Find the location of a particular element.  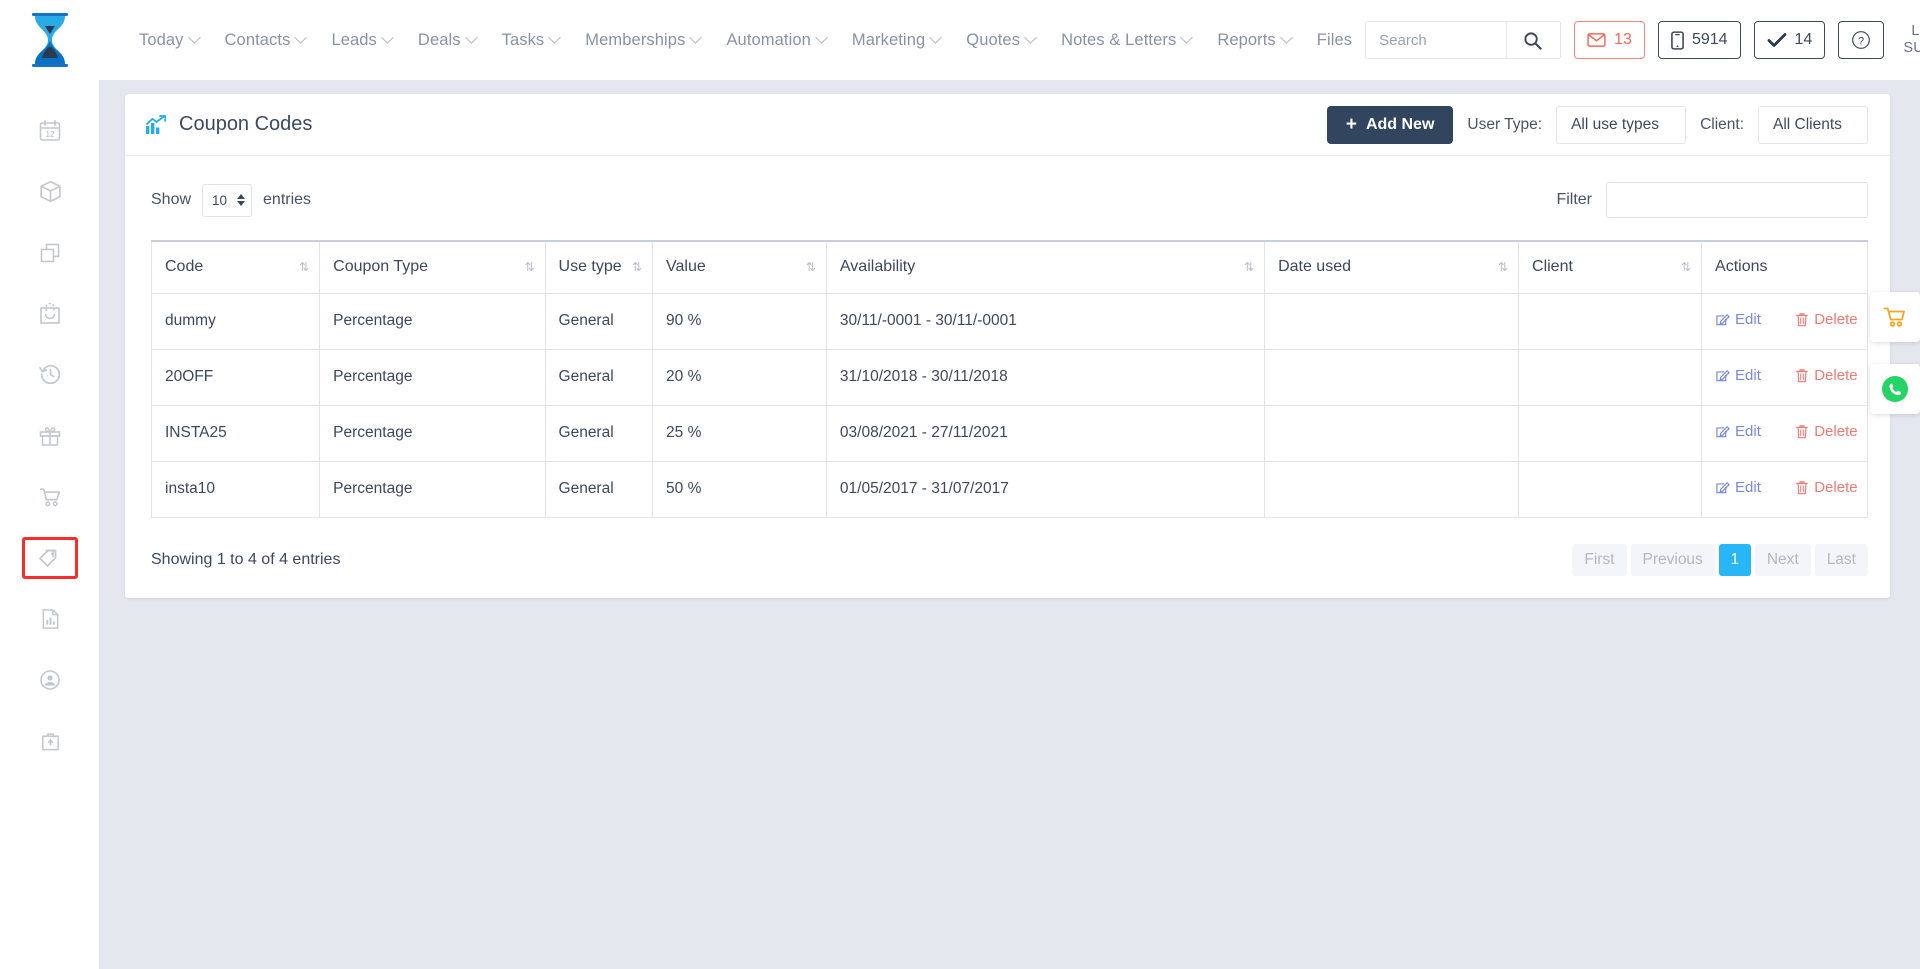

floating-whatsapp-button is located at coordinates (1895, 389).